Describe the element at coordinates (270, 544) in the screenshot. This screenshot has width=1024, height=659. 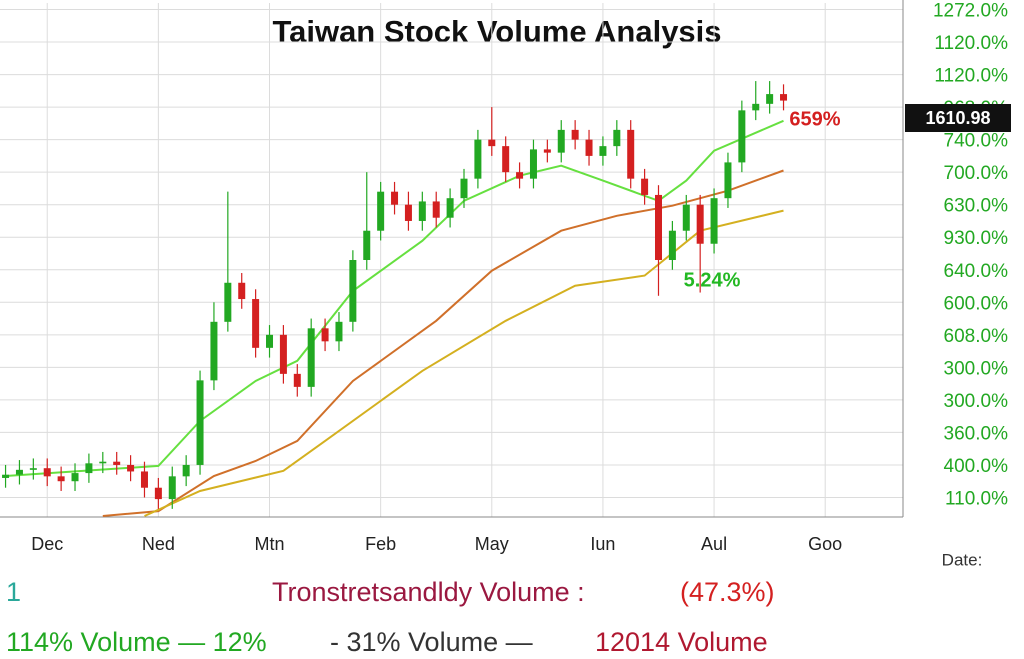
I see `x-tick-label: Mtn` at that location.